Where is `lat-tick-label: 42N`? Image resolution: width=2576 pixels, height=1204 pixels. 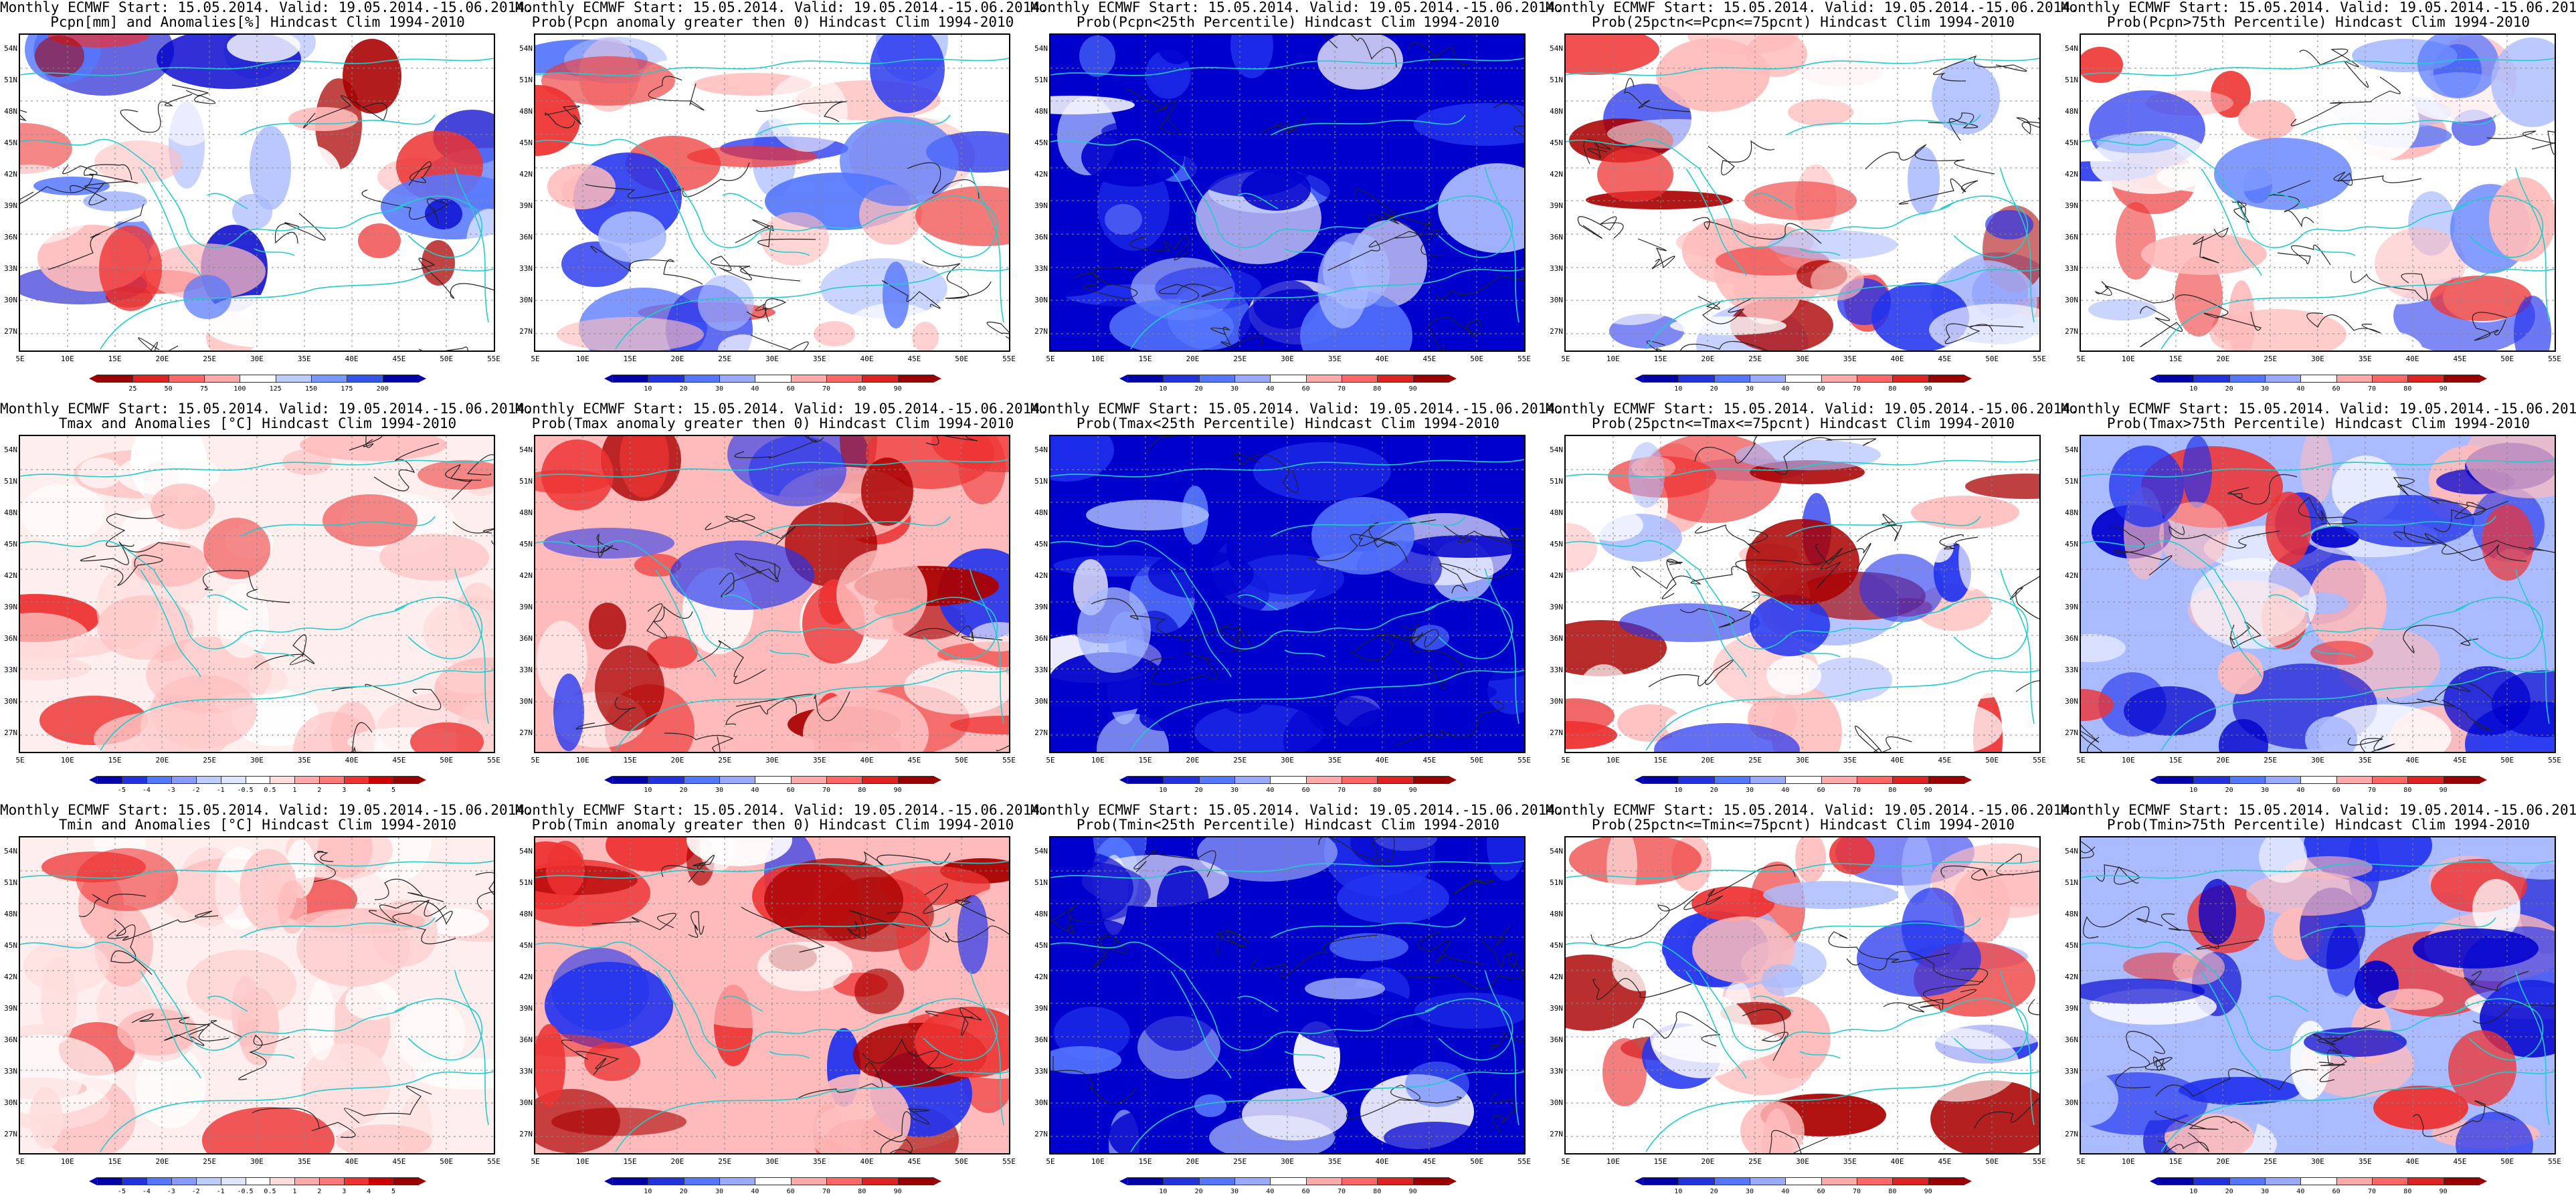
lat-tick-label: 42N is located at coordinates (1557, 977).